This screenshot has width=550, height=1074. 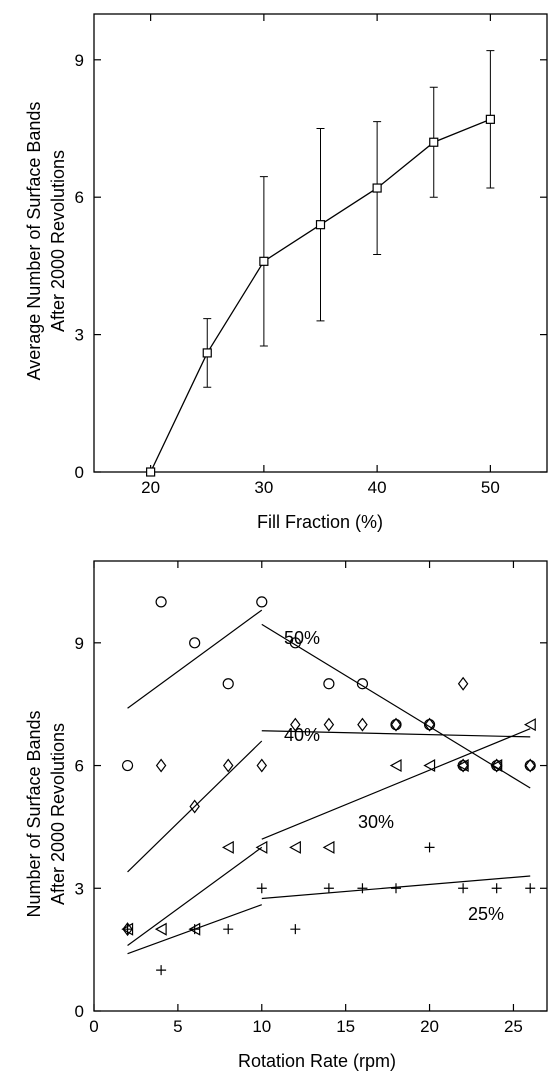 I want to click on top-ylabel-line1: Average Number of Surface Bands, so click(x=34, y=241).